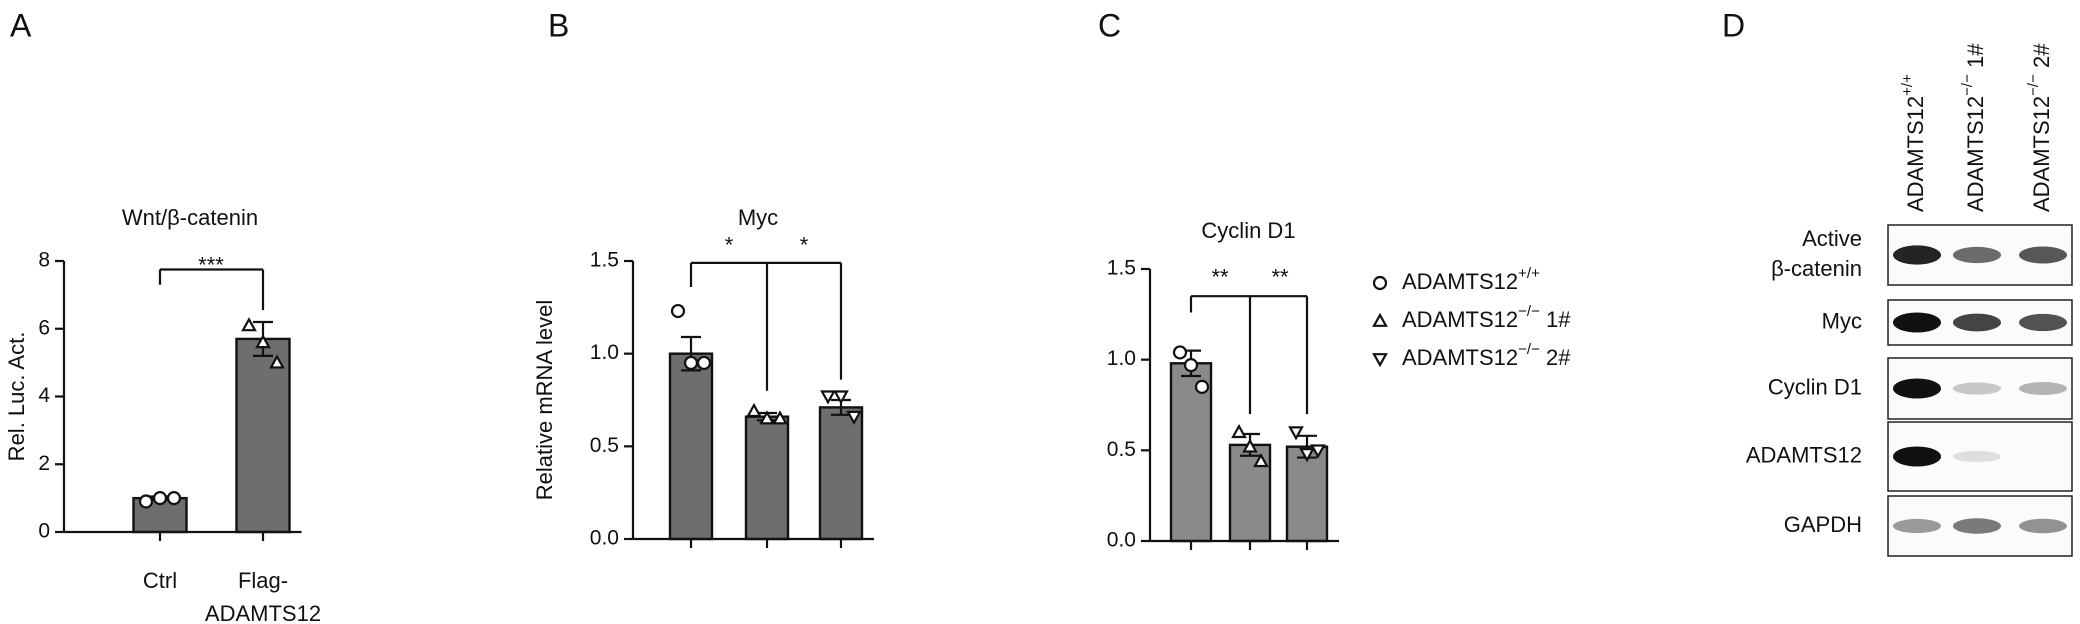 The height and width of the screenshot is (624, 2080). I want to click on panel-letter: C, so click(1109, 25).